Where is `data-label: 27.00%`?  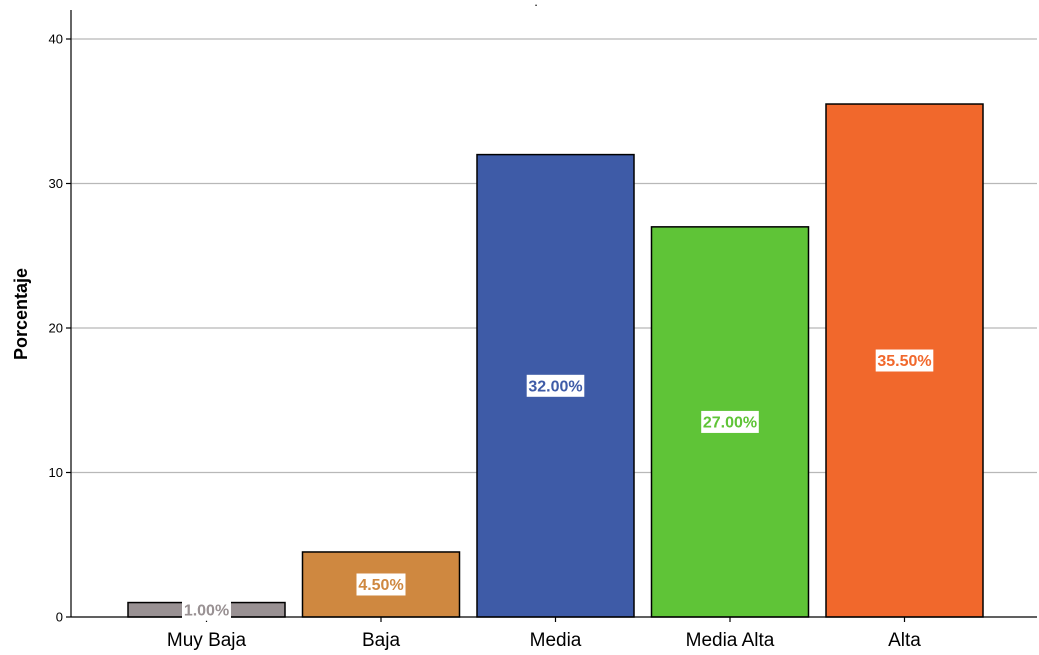
data-label: 27.00% is located at coordinates (730, 422).